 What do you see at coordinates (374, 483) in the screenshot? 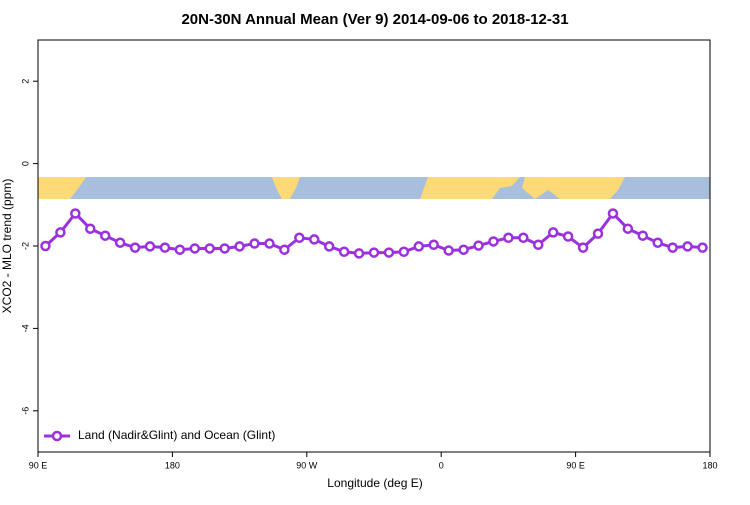
I see `x-axis-label: Longitude (deg E)` at bounding box center [374, 483].